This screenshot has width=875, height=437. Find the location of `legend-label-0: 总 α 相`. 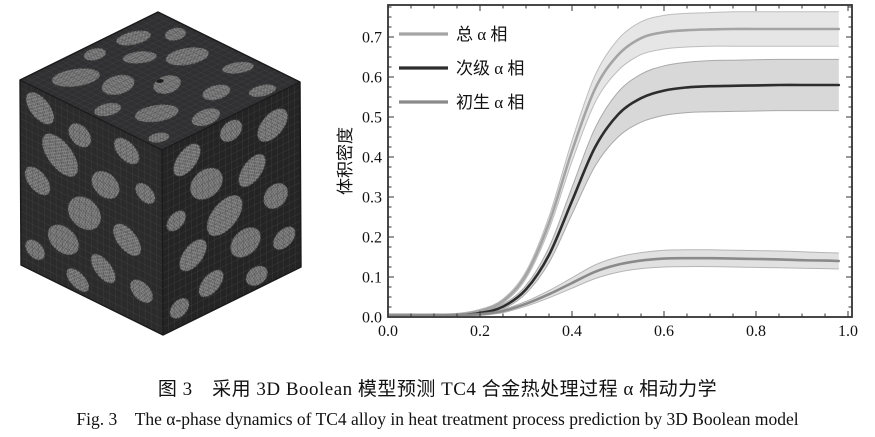

legend-label-0: 总 α 相 is located at coordinates (481, 34).